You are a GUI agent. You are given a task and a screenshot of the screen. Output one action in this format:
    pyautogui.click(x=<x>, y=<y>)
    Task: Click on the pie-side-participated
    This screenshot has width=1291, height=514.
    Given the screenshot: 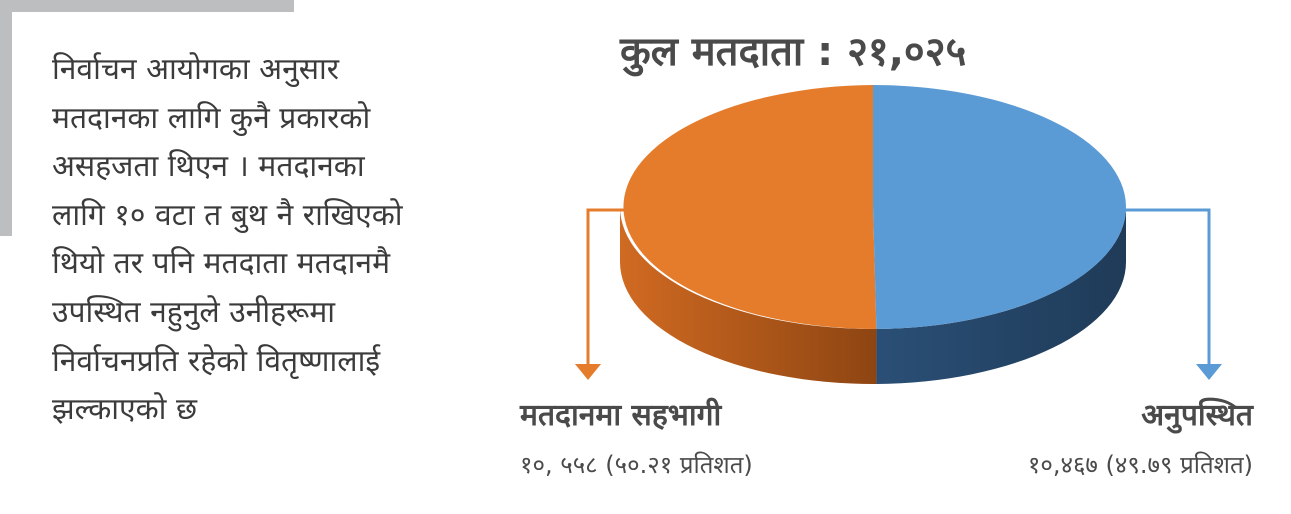 What is the action you would take?
    pyautogui.click(x=748, y=295)
    